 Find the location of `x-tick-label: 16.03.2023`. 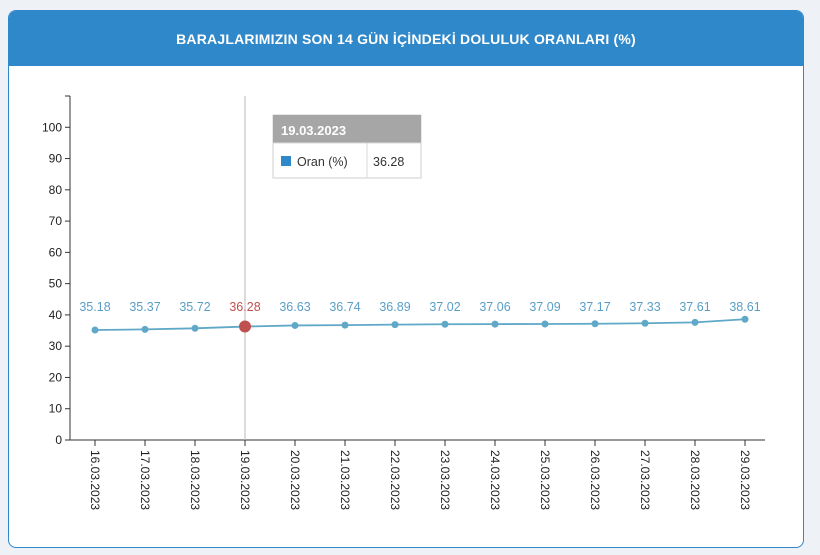

x-tick-label: 16.03.2023 is located at coordinates (95, 480).